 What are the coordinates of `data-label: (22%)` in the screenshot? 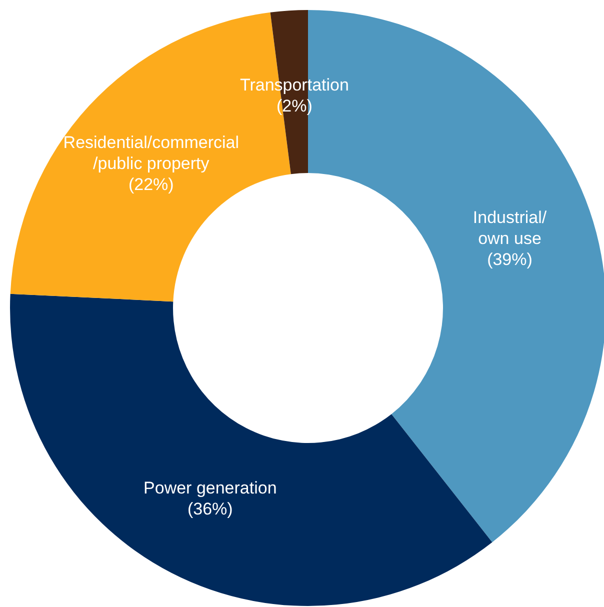 It's located at (151, 184).